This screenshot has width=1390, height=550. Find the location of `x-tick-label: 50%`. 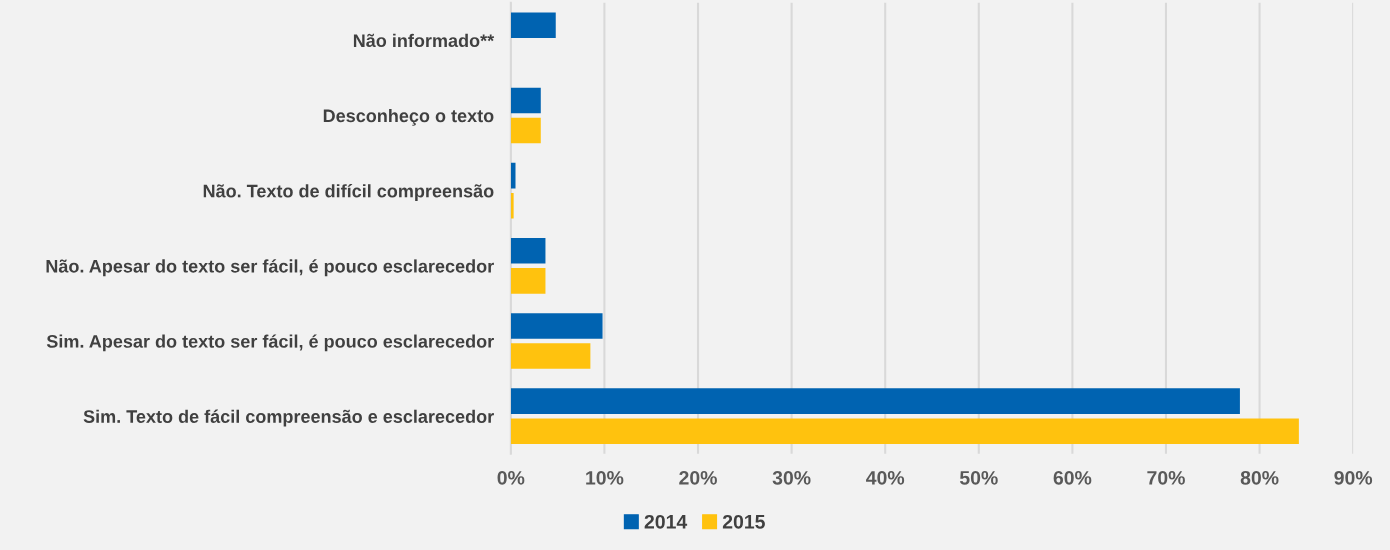

x-tick-label: 50% is located at coordinates (978, 477).